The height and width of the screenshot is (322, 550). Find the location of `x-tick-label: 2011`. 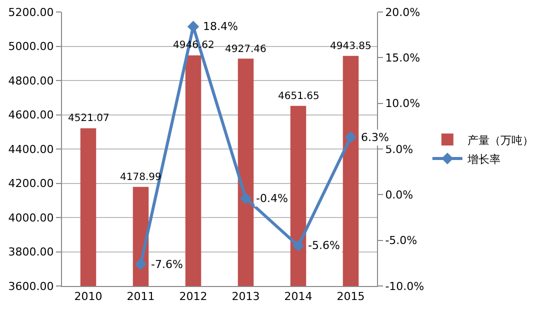

x-tick-label: 2011 is located at coordinates (140, 297).